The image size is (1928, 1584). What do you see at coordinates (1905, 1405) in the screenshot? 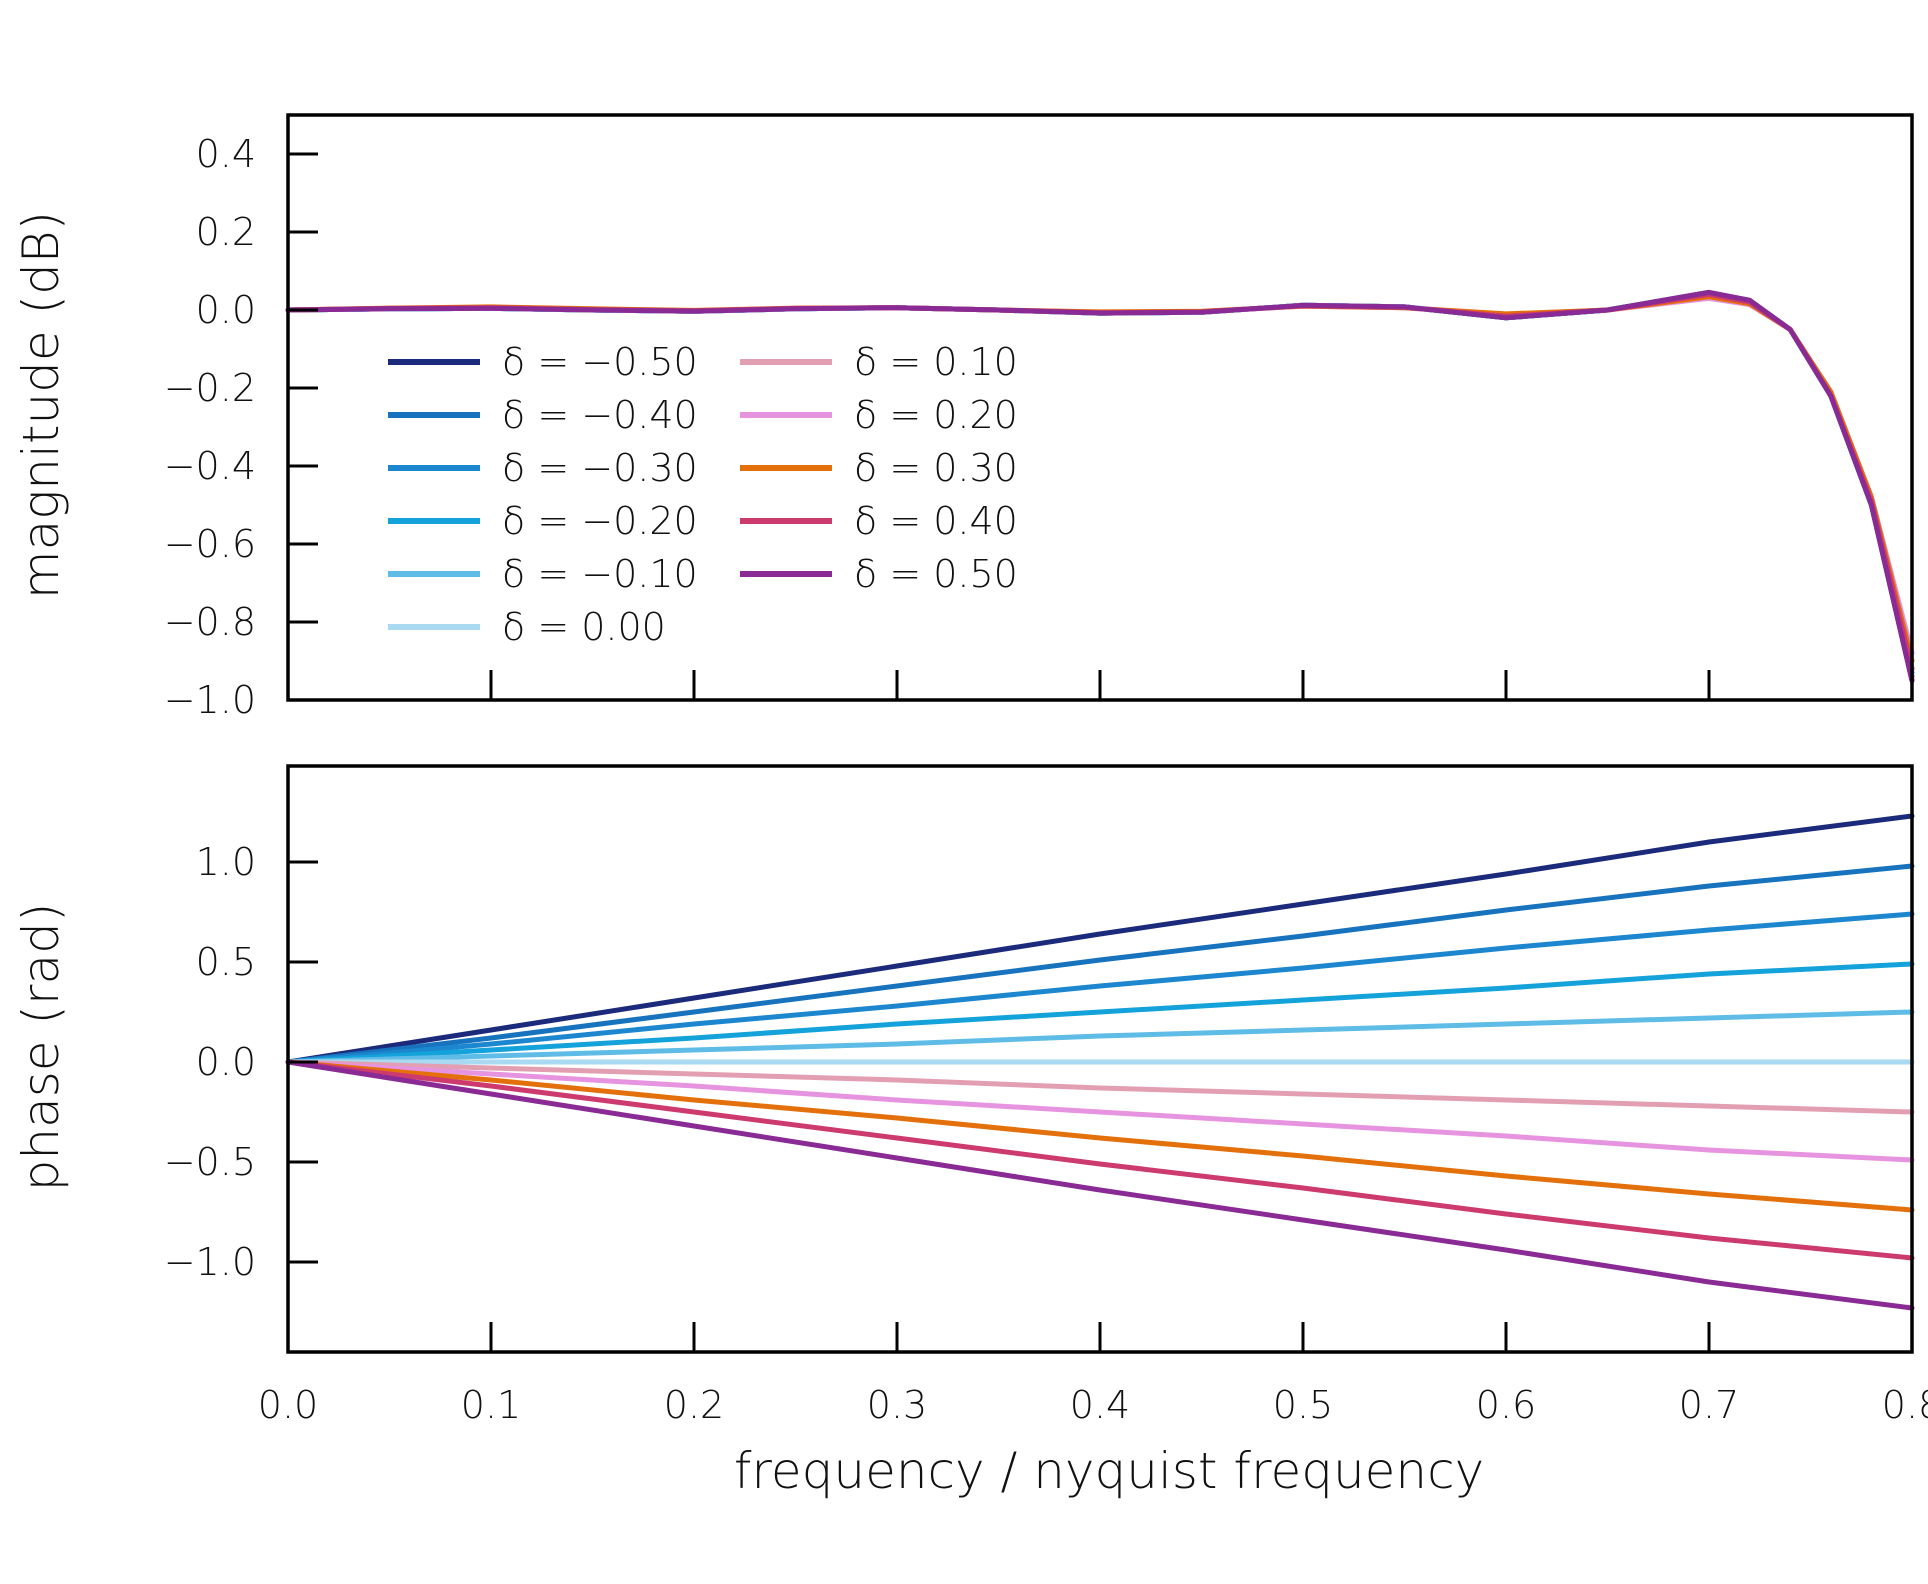
I see `x-tick-label: 0.8` at bounding box center [1905, 1405].